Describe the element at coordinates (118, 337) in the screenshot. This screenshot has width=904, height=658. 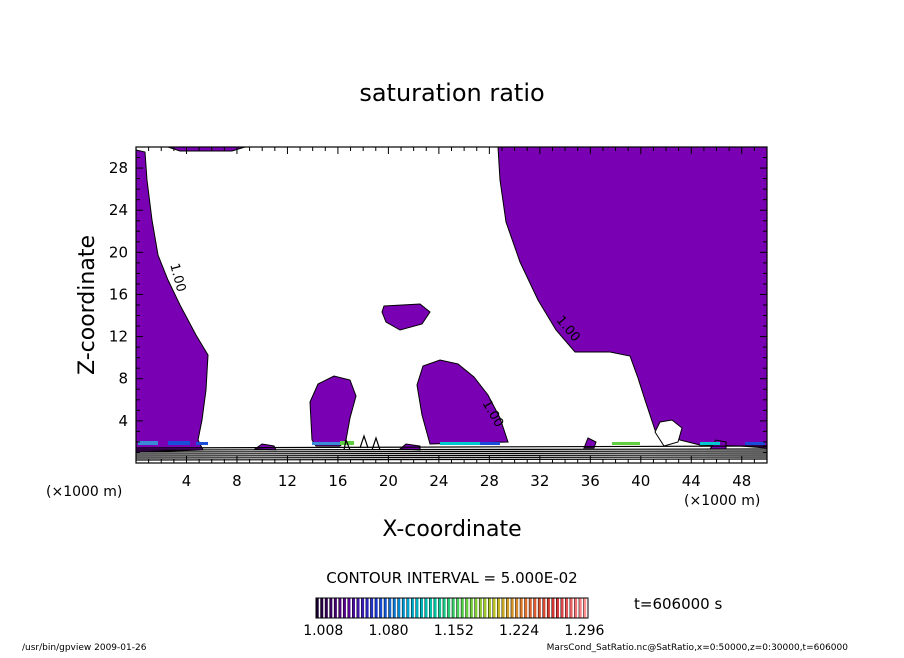
I see `y-tick-label: 12` at that location.